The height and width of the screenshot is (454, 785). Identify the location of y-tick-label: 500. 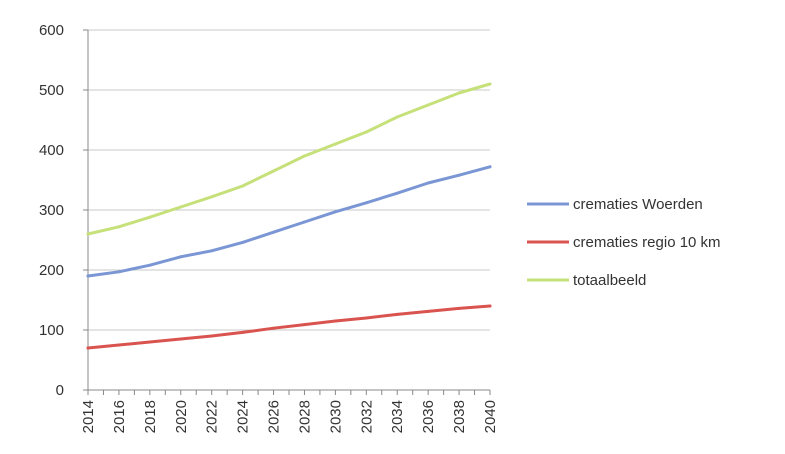
(51, 90).